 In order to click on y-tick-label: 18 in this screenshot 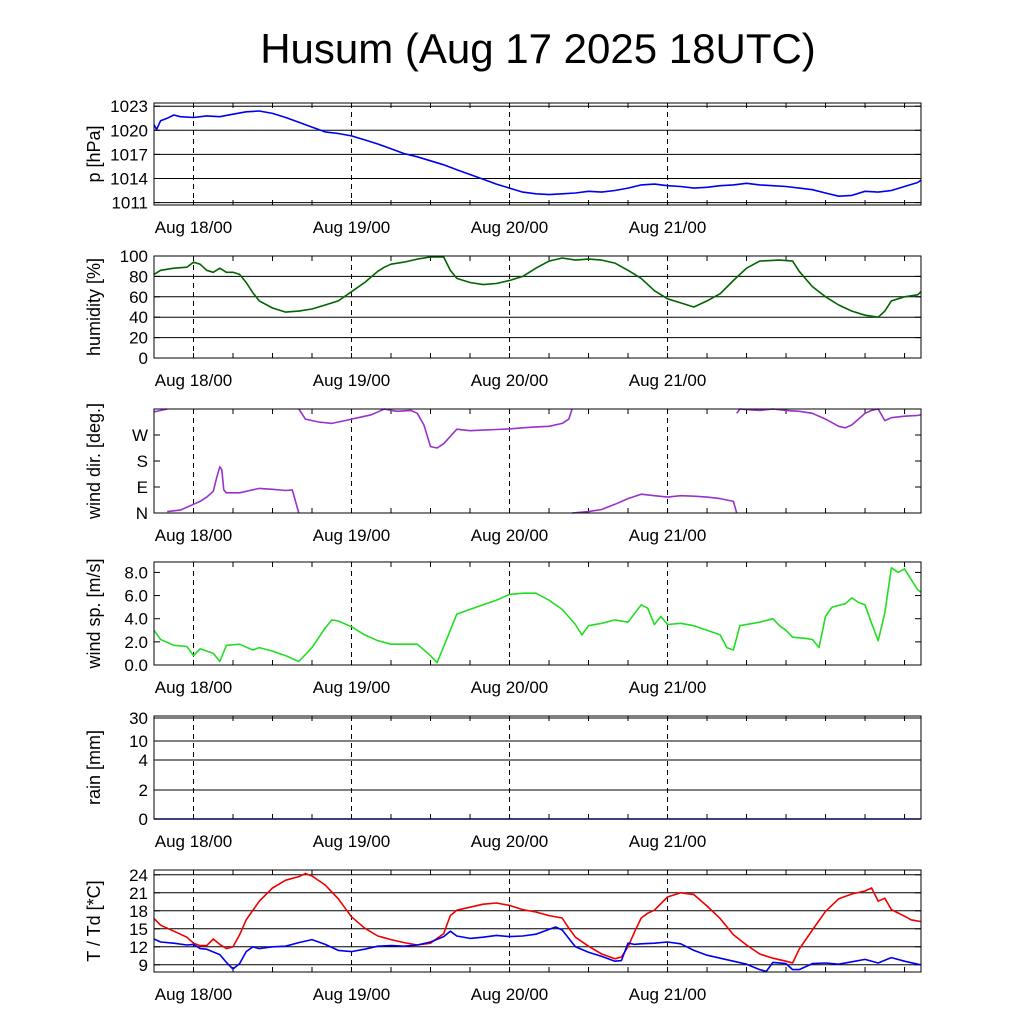, I will do `click(138, 911)`.